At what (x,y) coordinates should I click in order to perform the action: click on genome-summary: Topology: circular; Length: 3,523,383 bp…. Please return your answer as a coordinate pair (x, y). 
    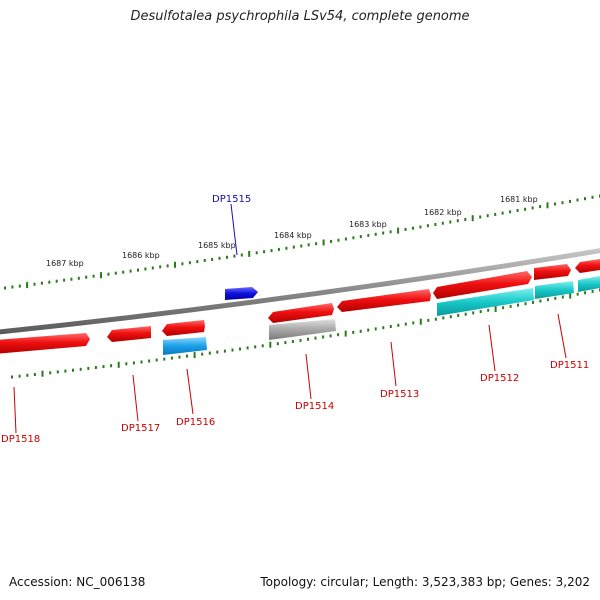
    Looking at the image, I should click on (425, 582).